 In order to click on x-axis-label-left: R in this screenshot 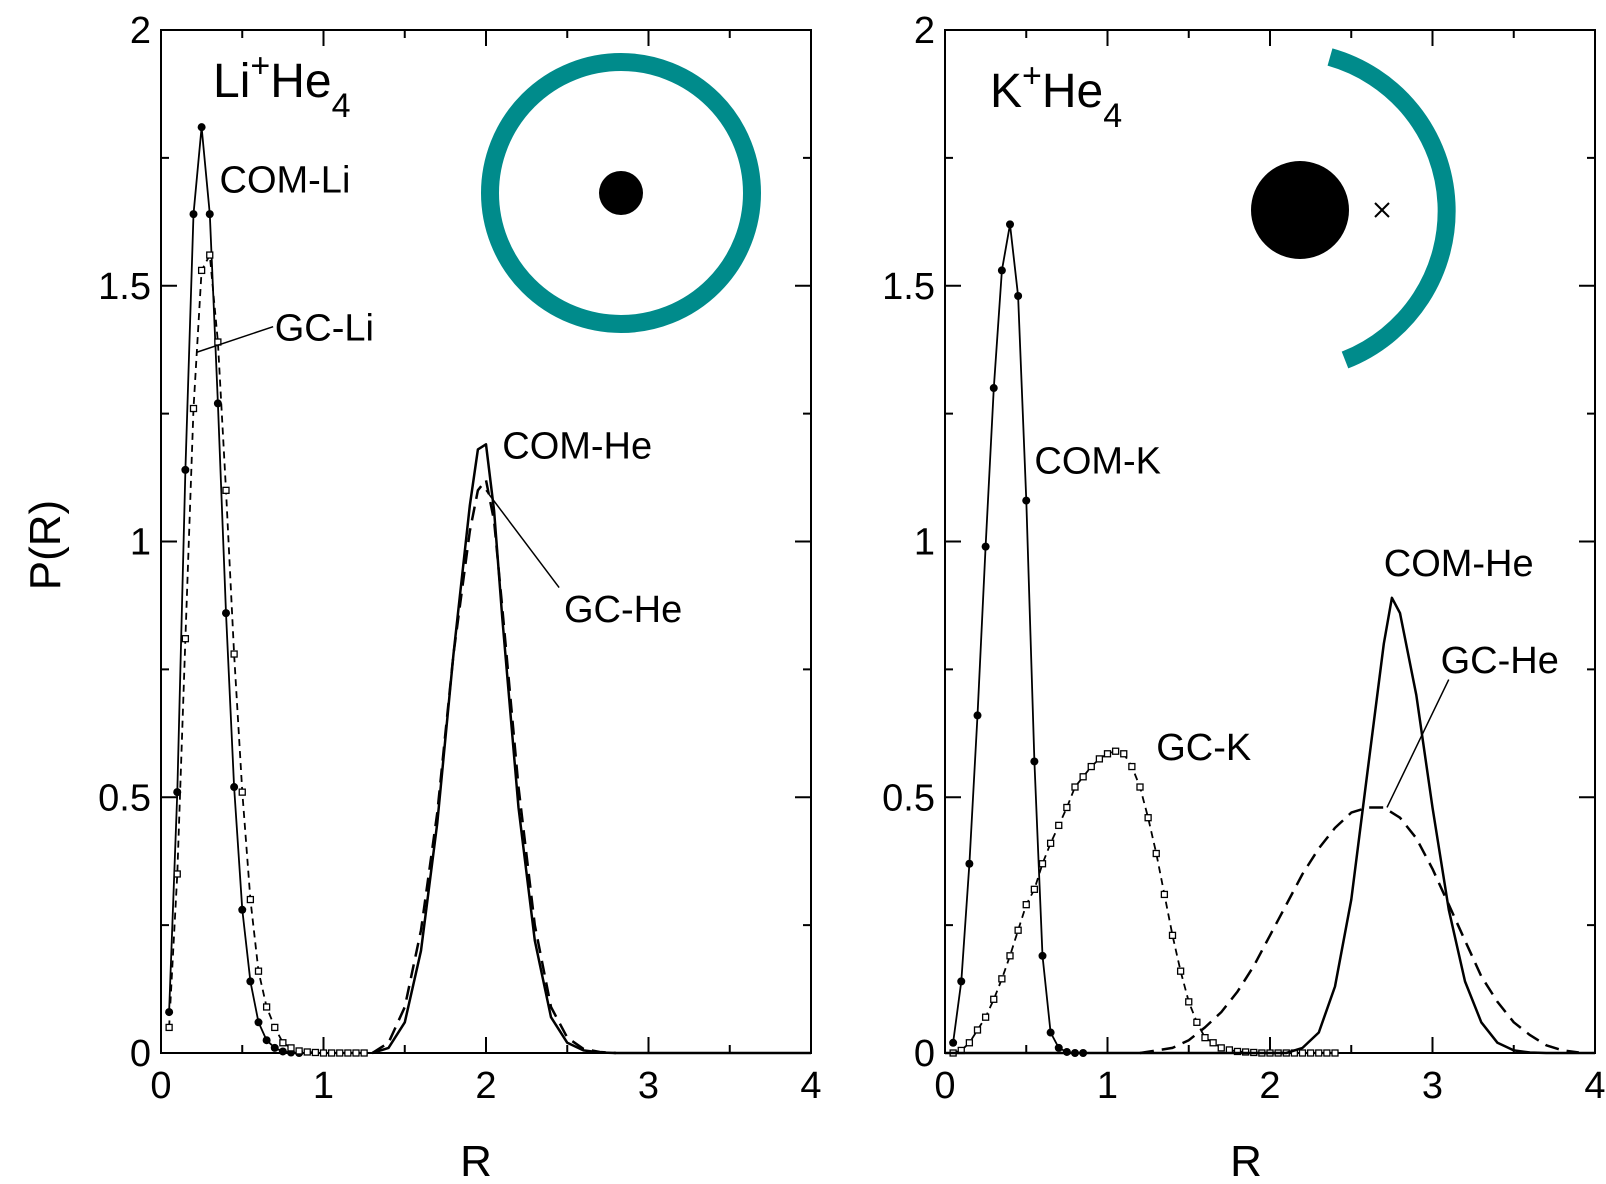, I will do `click(476, 1160)`.